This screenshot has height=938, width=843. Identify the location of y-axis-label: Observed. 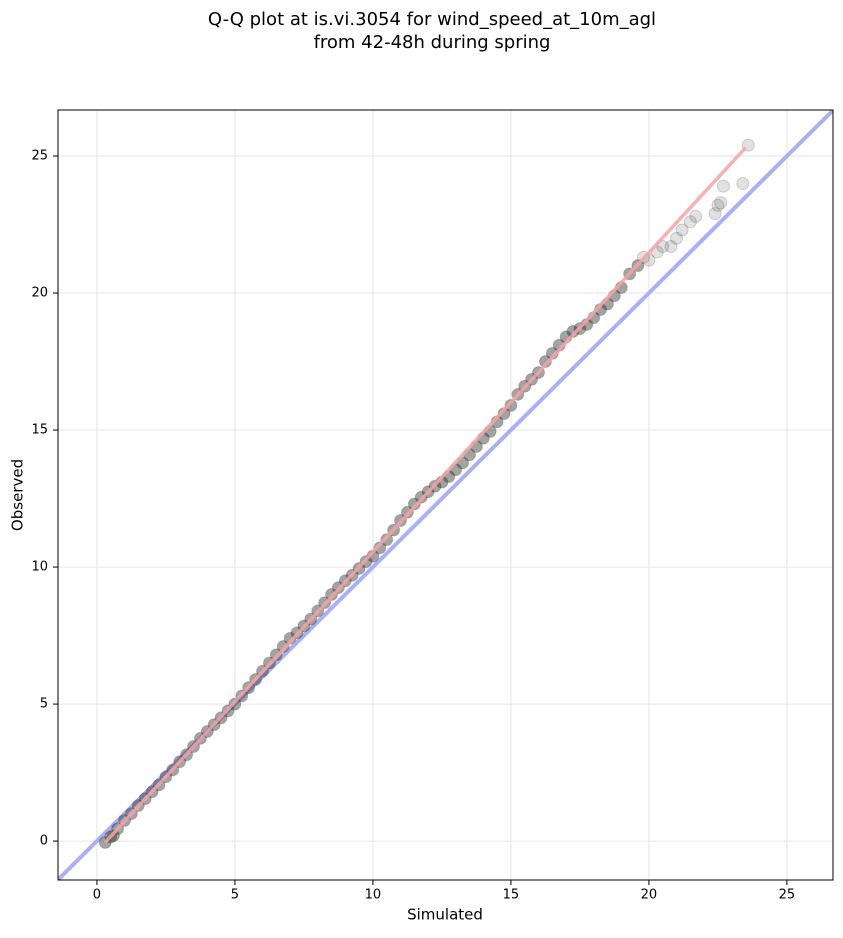
(18, 495).